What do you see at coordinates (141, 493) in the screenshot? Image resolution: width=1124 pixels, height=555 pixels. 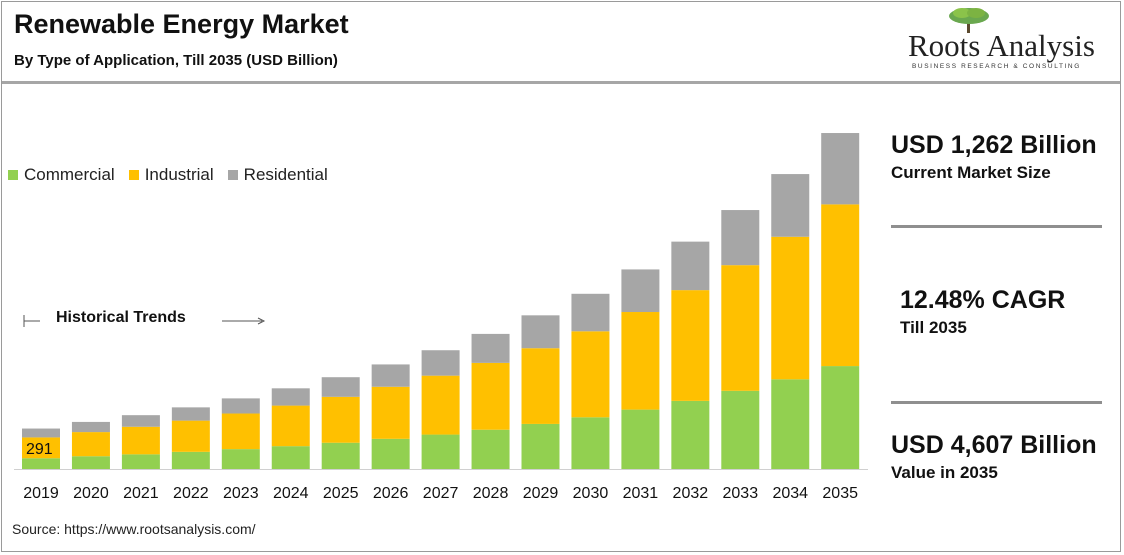 I see `x-tick-label-2021: 2021` at bounding box center [141, 493].